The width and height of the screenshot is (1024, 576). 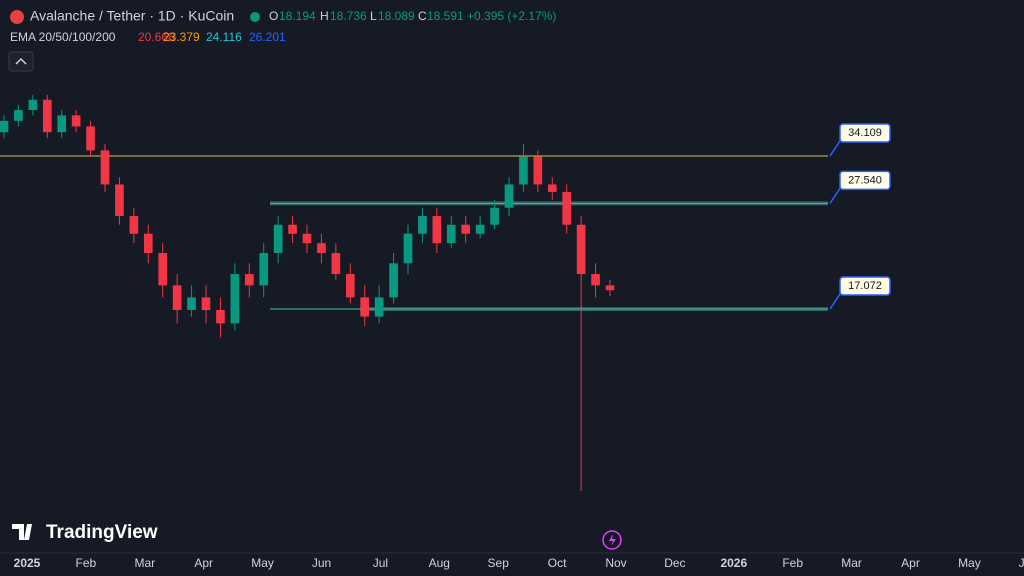 What do you see at coordinates (439, 563) in the screenshot?
I see `x-tick-label: Aug` at bounding box center [439, 563].